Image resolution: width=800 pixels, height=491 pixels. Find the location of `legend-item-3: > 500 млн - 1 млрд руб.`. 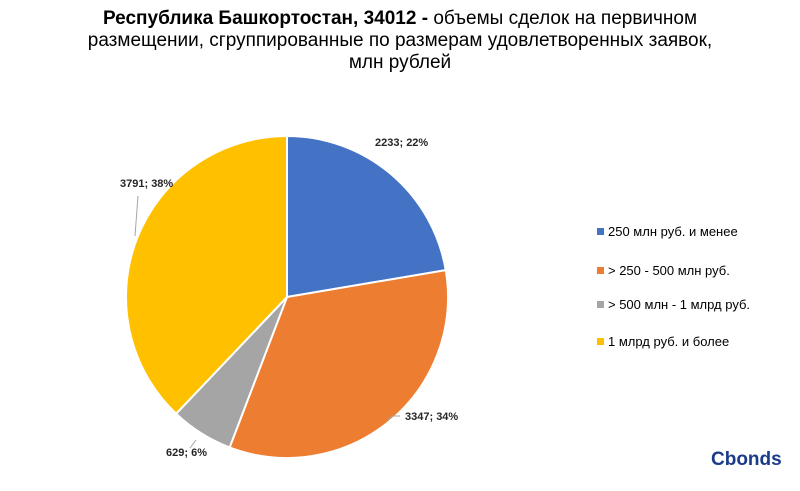

legend-item-3: > 500 млн - 1 млрд руб. is located at coordinates (673, 304).